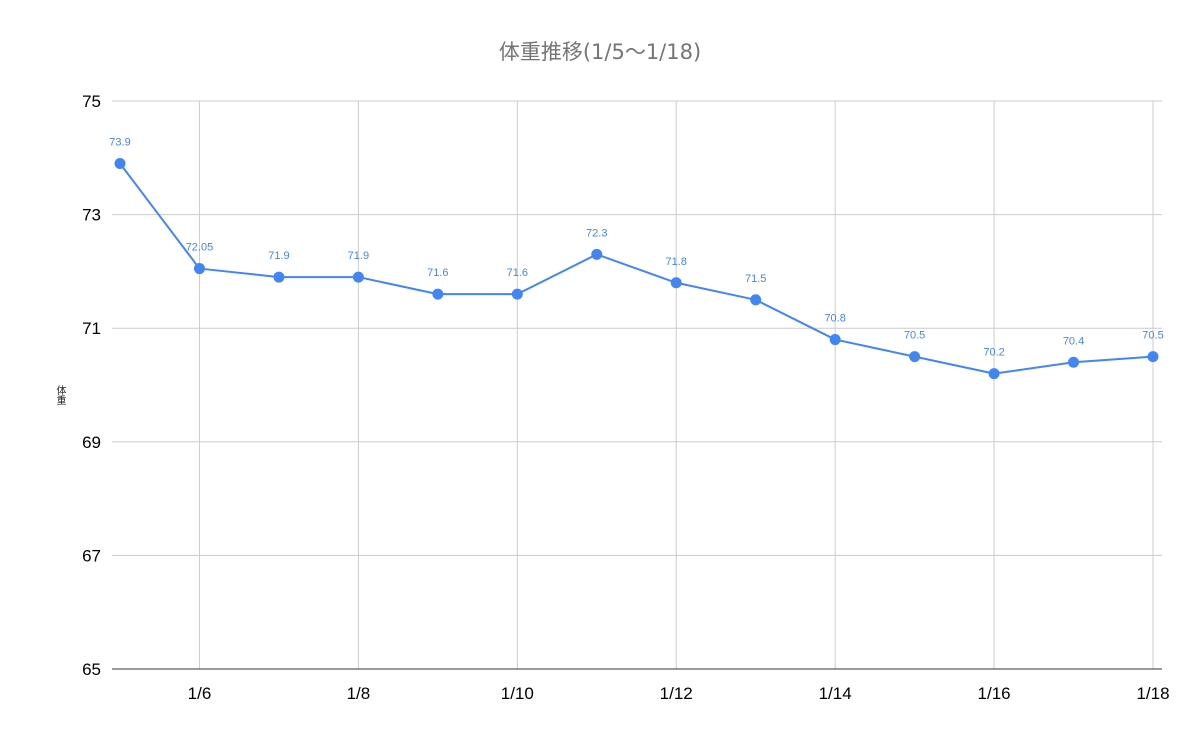 Image resolution: width=1200 pixels, height=740 pixels. Describe the element at coordinates (993, 353) in the screenshot. I see `data-label: 70.2` at that location.